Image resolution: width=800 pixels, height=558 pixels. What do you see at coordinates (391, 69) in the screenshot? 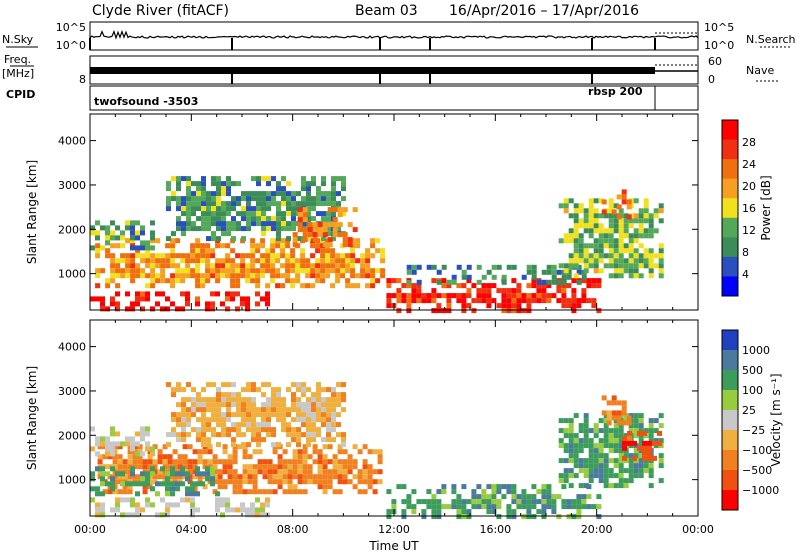
I see `freq-strip: Freq. [MHz] 8 60 0 Nave` at bounding box center [391, 69].